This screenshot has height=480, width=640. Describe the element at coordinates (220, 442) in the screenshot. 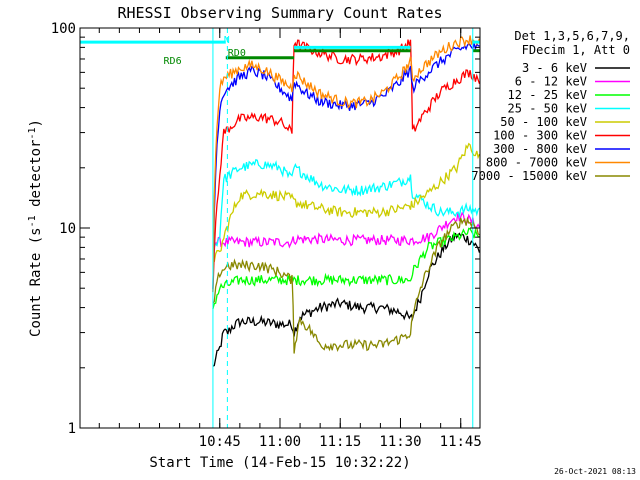

I see `x-tick-label-0: 10:45` at that location.